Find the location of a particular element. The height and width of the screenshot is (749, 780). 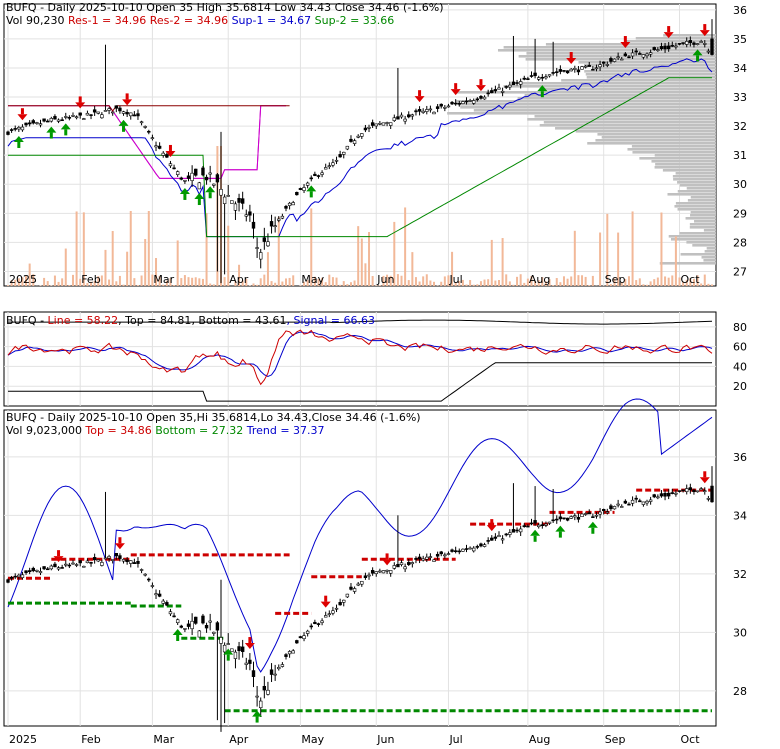

y-tick-label: 36 is located at coordinates (740, 10).